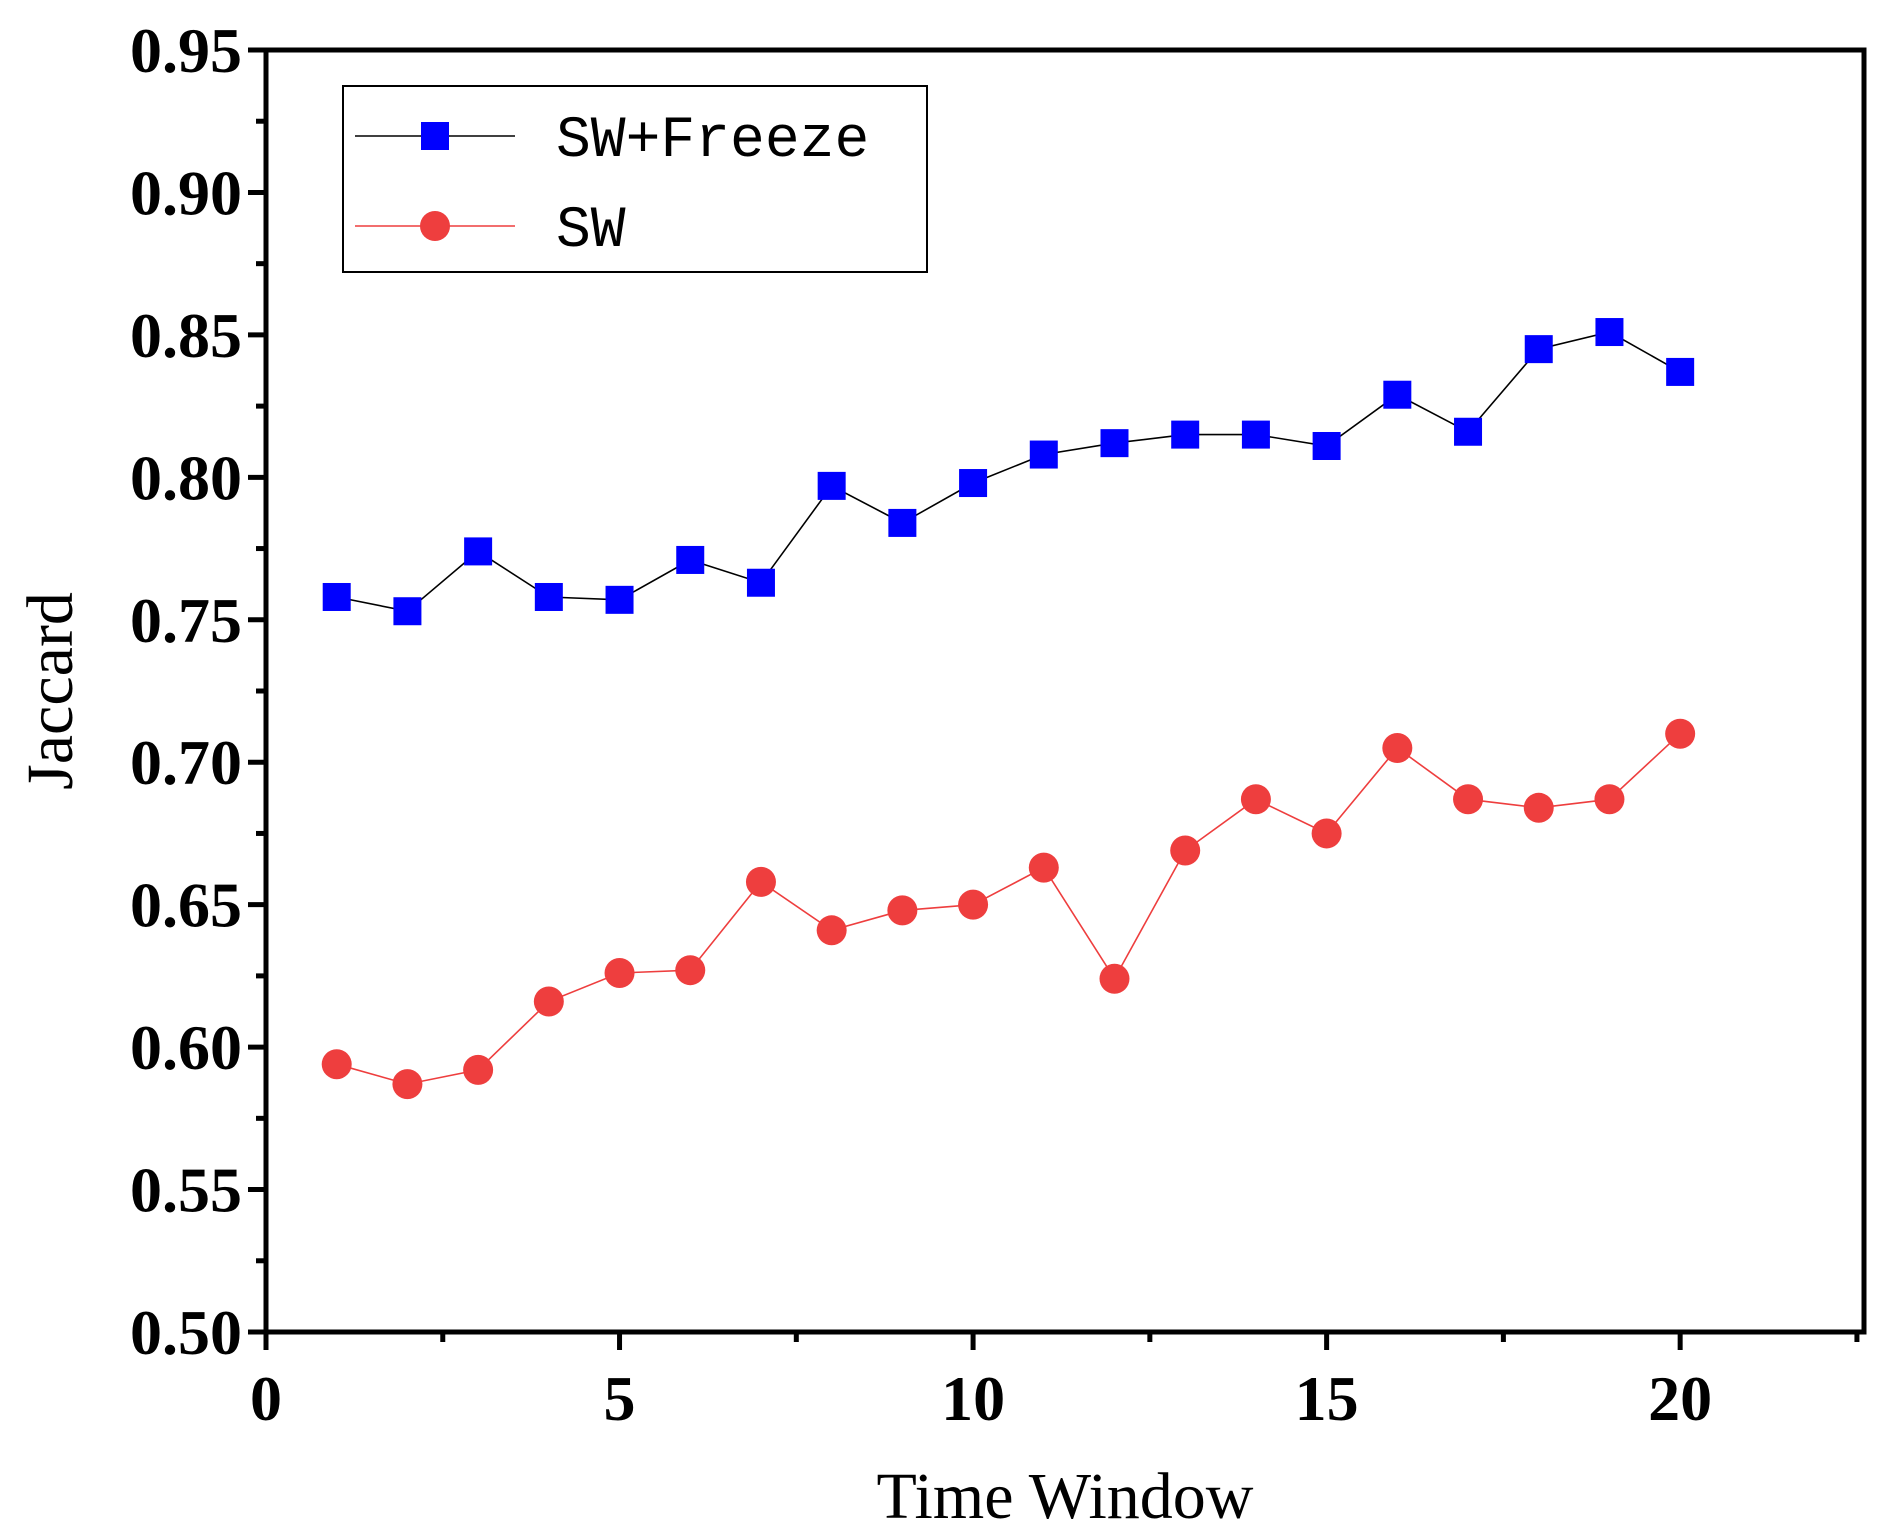  I want to click on legend: SW+Freeze SW, so click(635, 179).